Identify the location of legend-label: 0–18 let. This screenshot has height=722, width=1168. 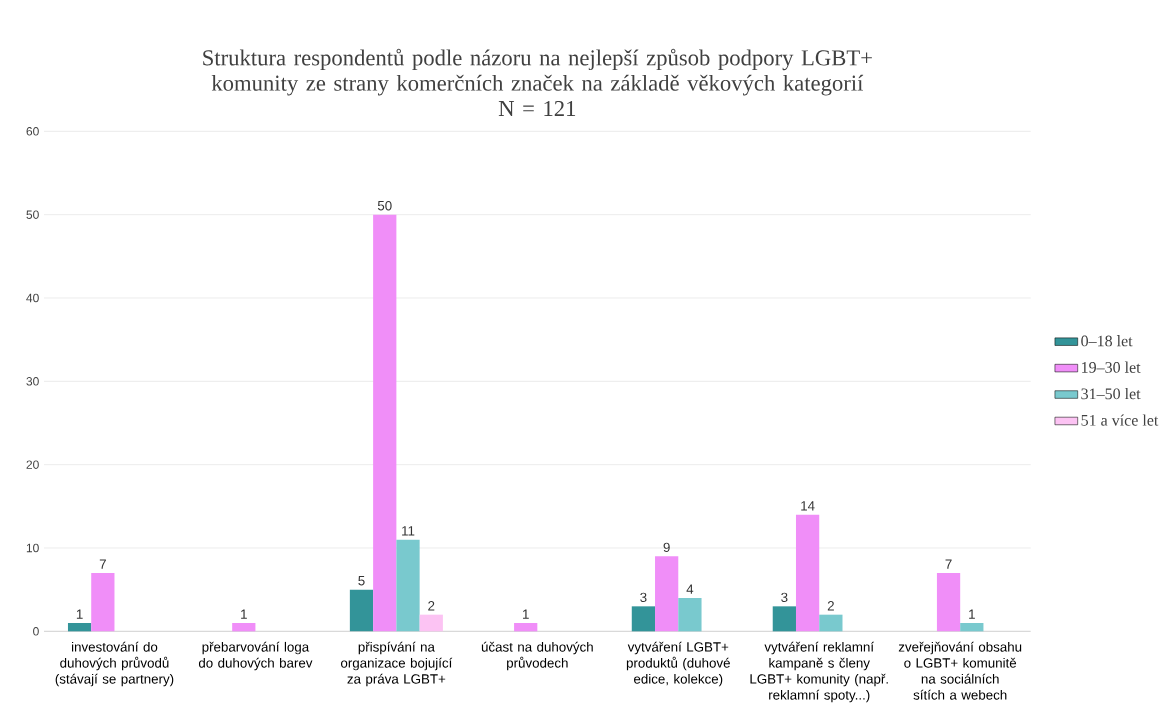
(1107, 341).